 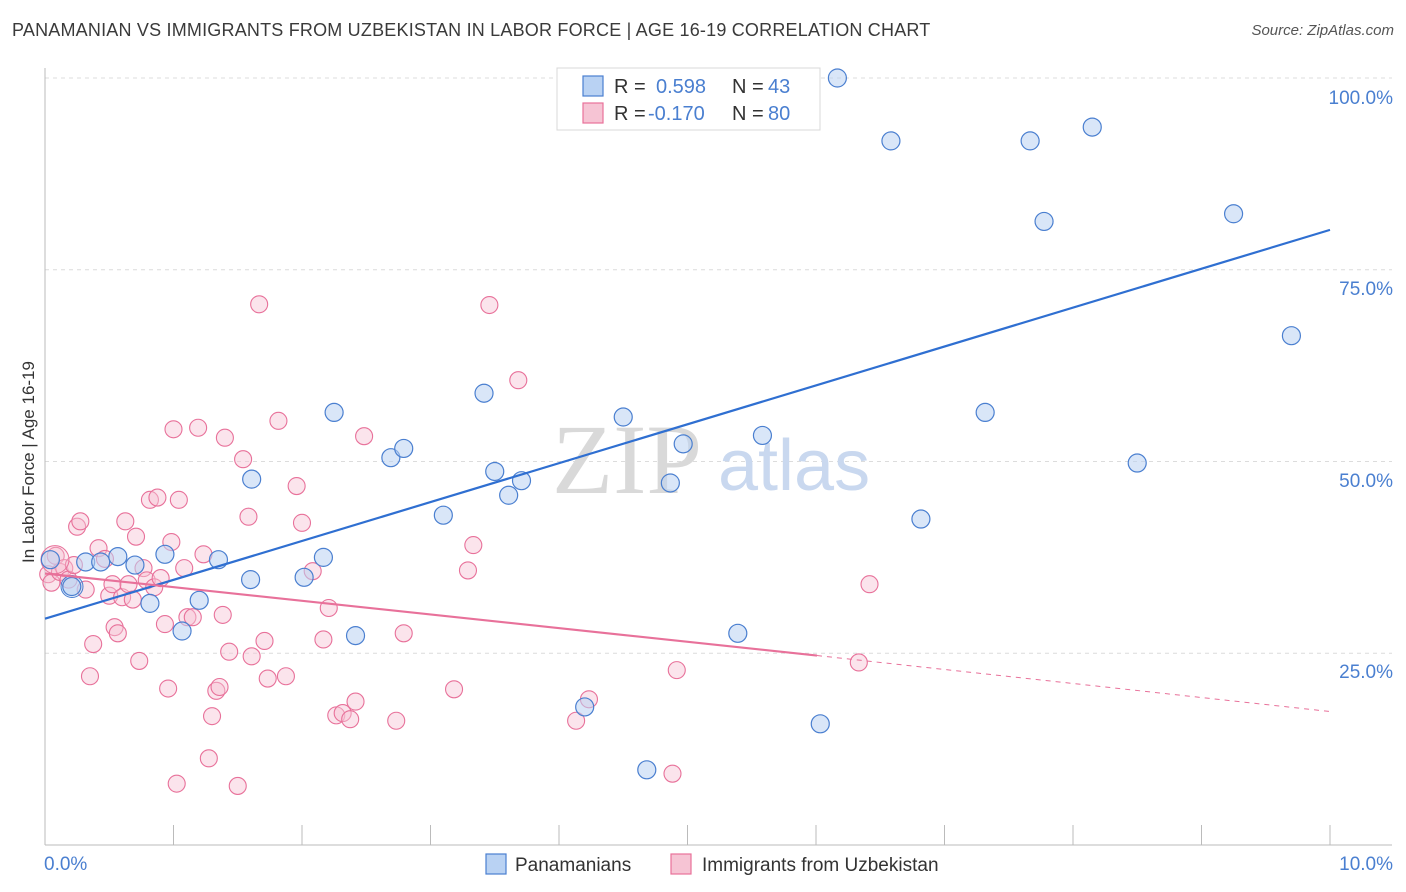 I want to click on legend-n-label-2: N =, so click(x=748, y=114).